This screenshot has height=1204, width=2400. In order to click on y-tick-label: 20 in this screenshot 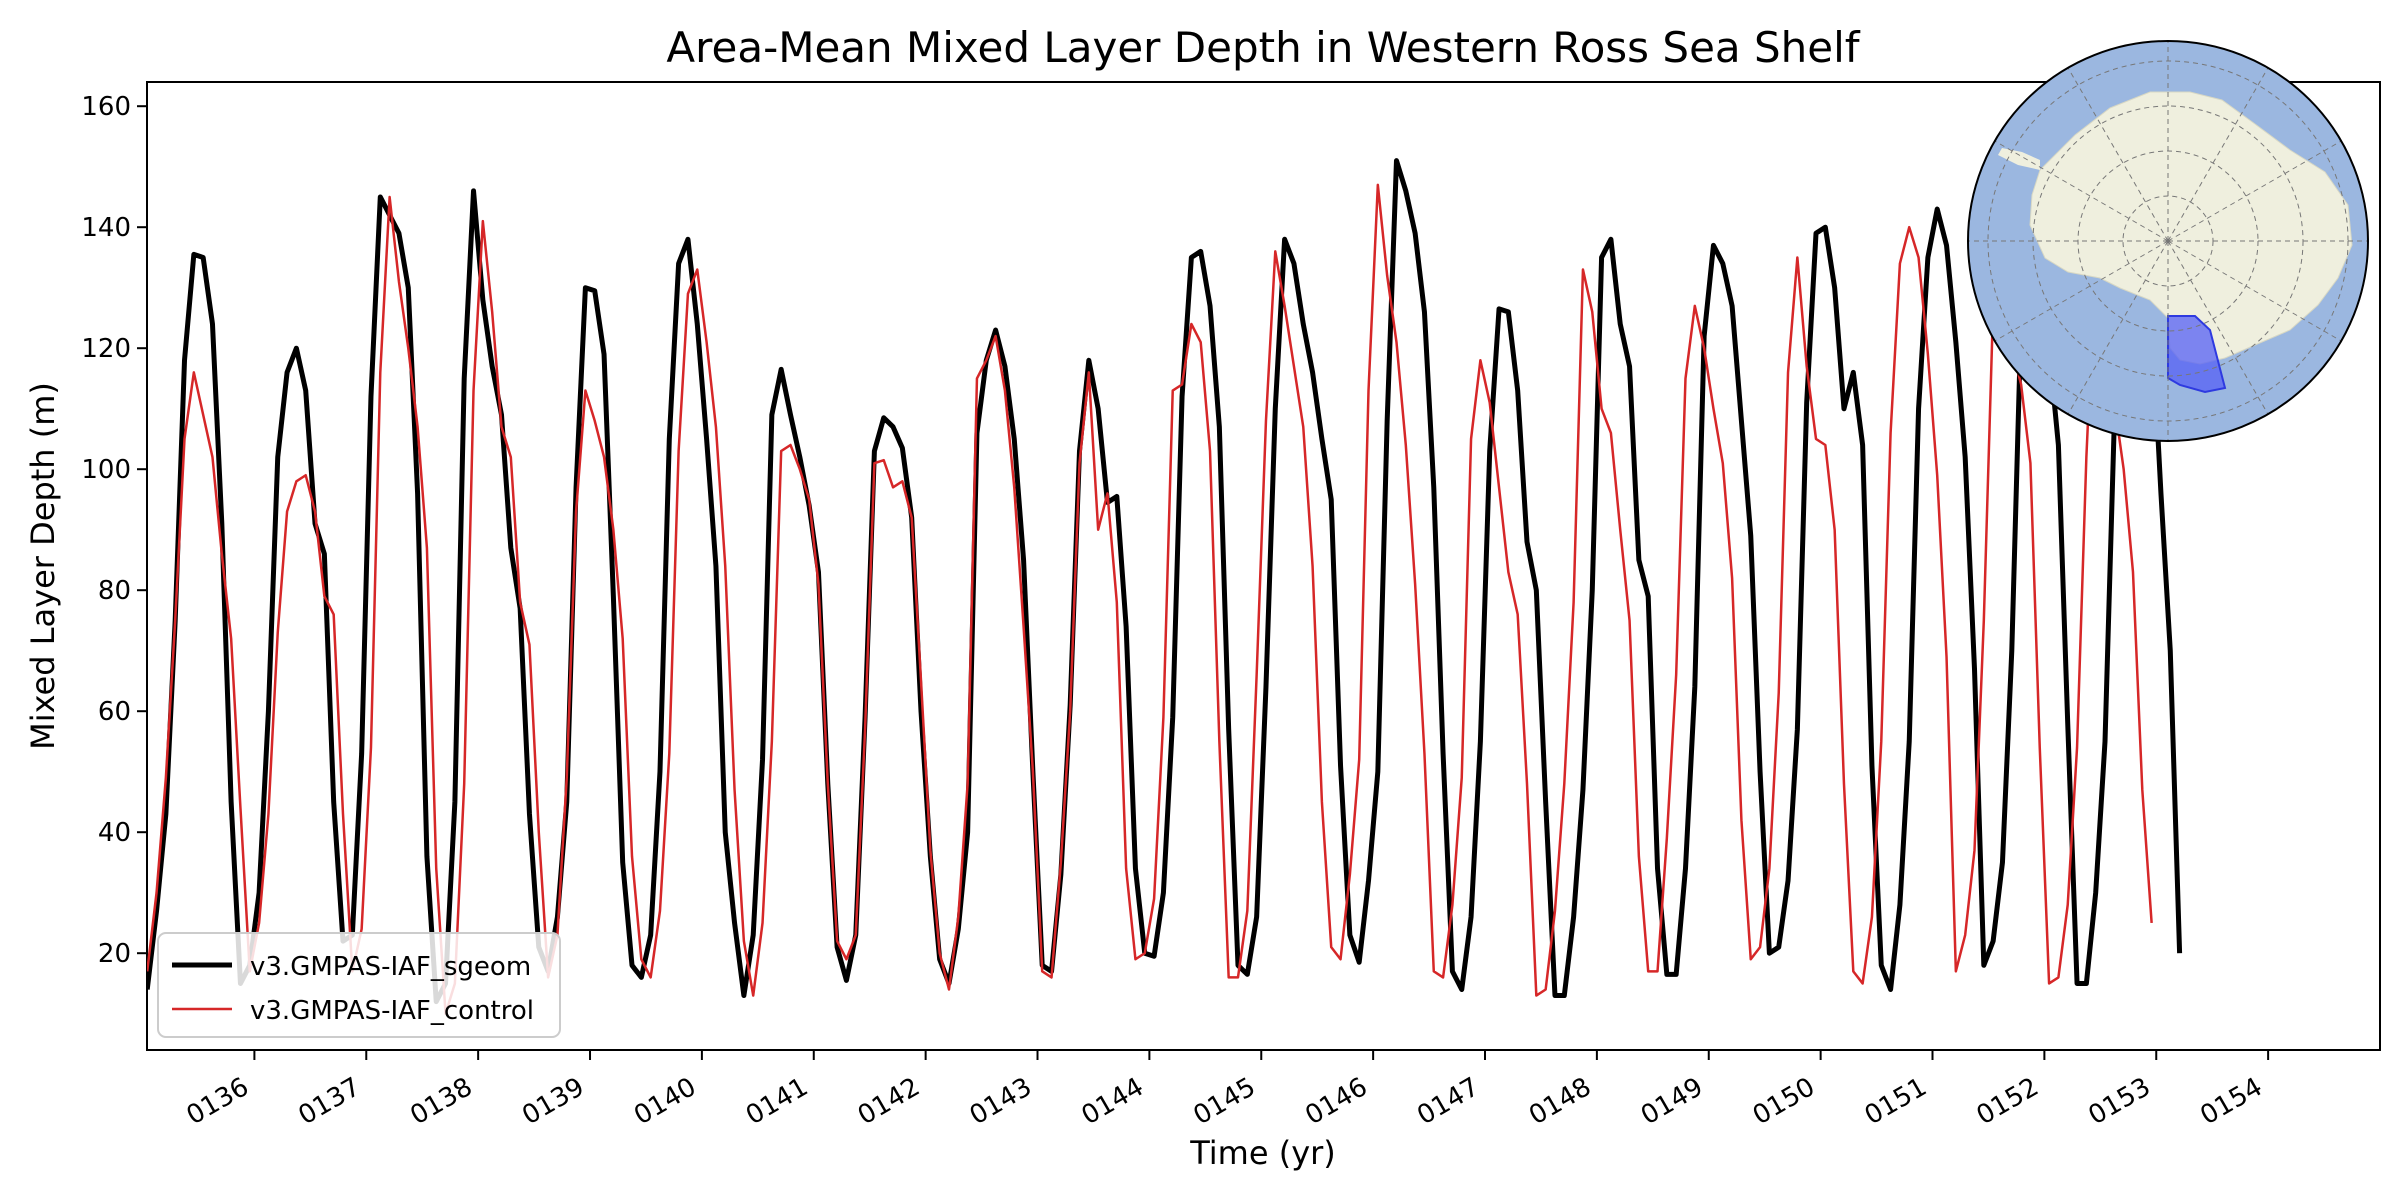, I will do `click(114, 954)`.